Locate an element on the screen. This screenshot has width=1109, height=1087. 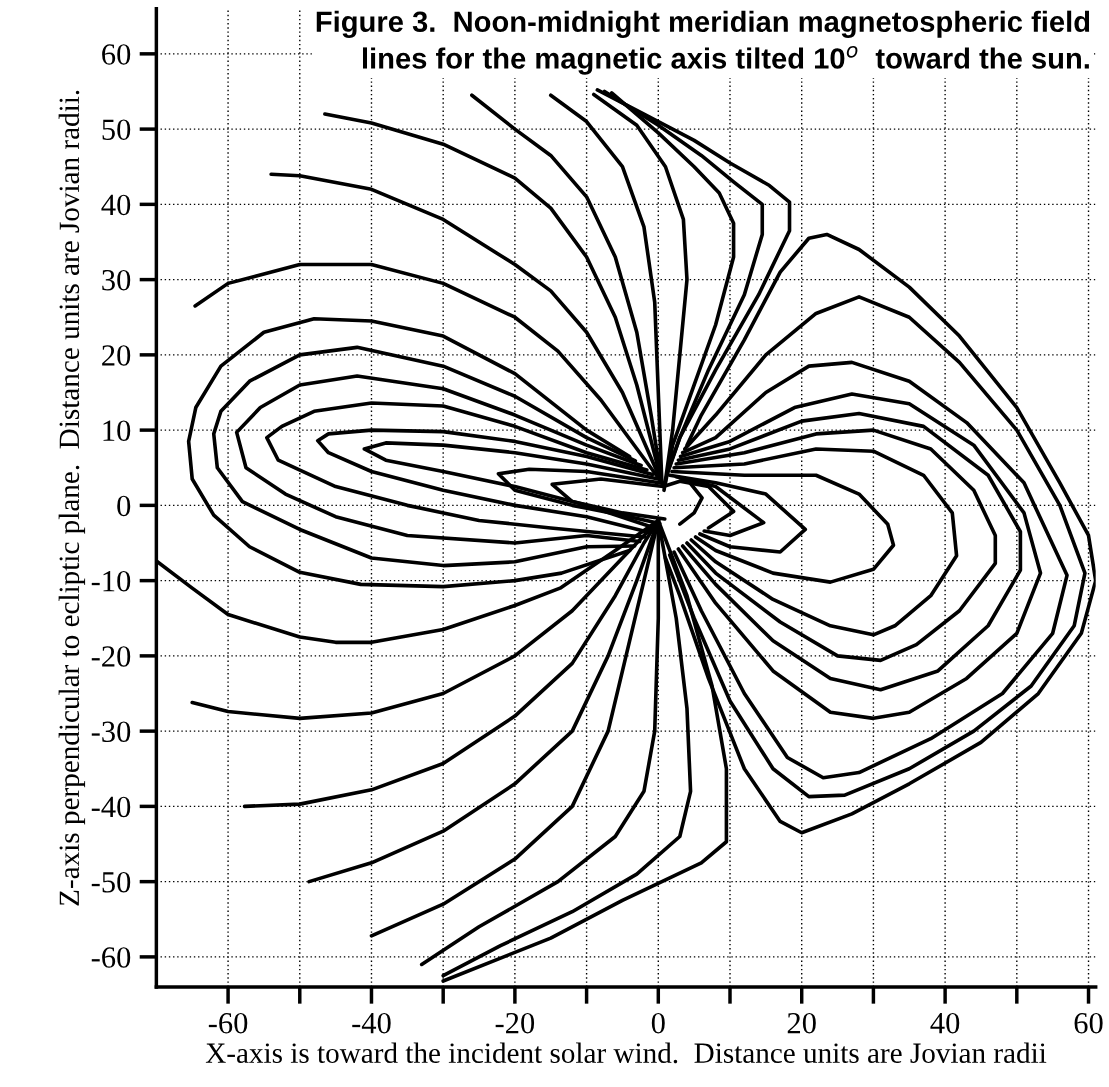
x-axis-title: X-axis is toward the incident solar wind. Distance units are Jovian radii is located at coordinates (626, 1053).